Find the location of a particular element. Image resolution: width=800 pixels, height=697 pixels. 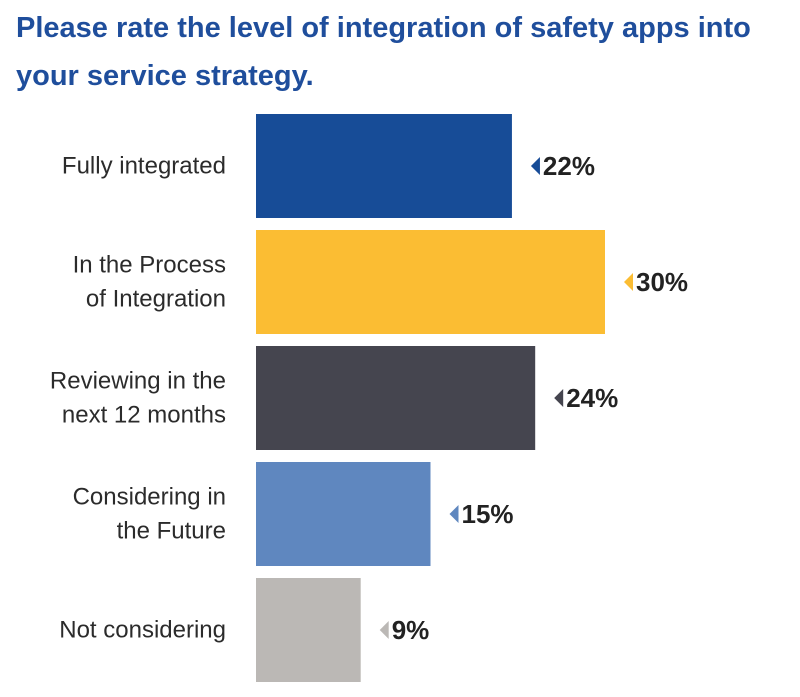

value-label: 15% is located at coordinates (488, 514).